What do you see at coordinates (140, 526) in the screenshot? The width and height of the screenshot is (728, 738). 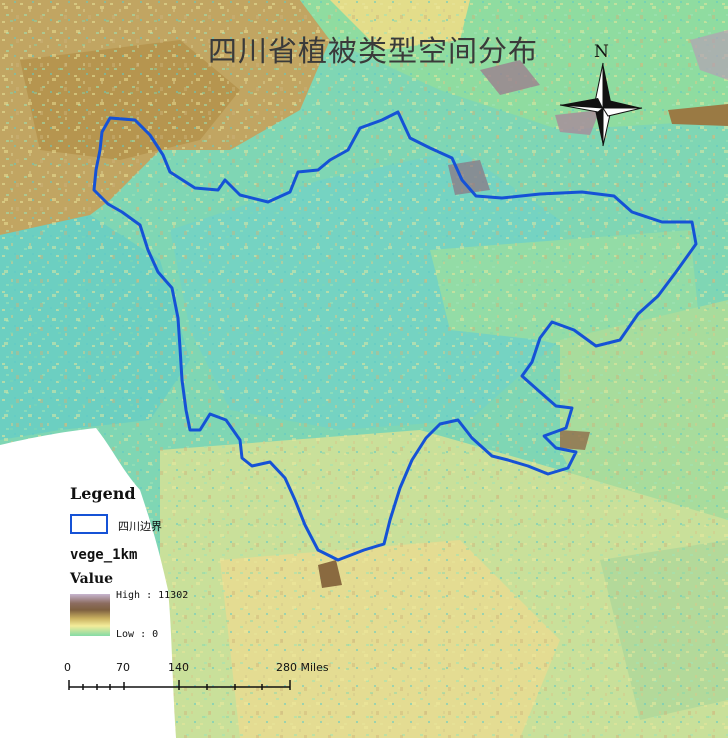 I see `boundary-legend-label: 四川边界` at bounding box center [140, 526].